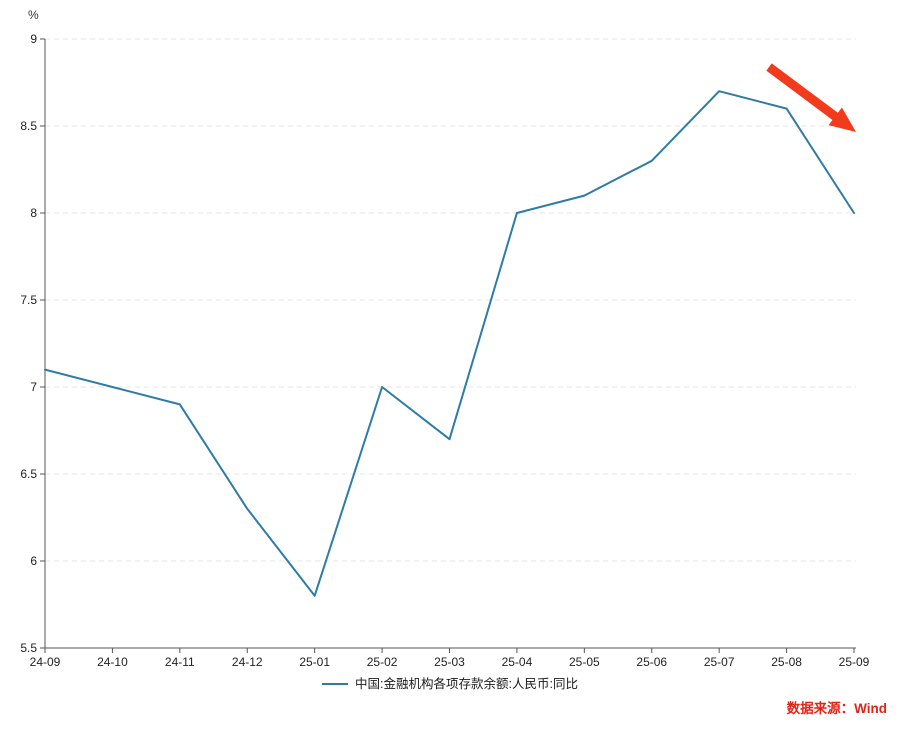 This screenshot has height=729, width=900. I want to click on x-tick-label: 25-05, so click(584, 662).